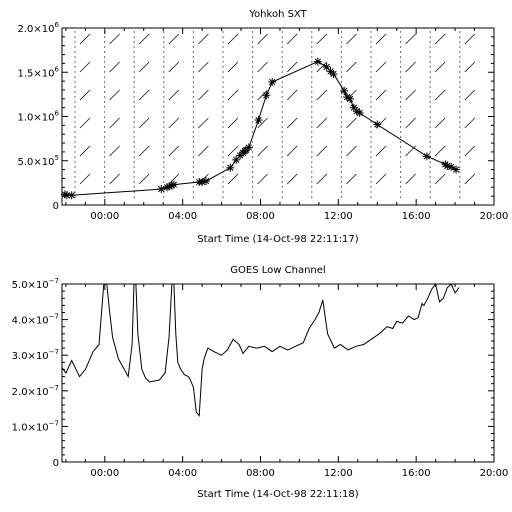  I want to click on y-tick-label: 1.0×106, so click(39, 117).